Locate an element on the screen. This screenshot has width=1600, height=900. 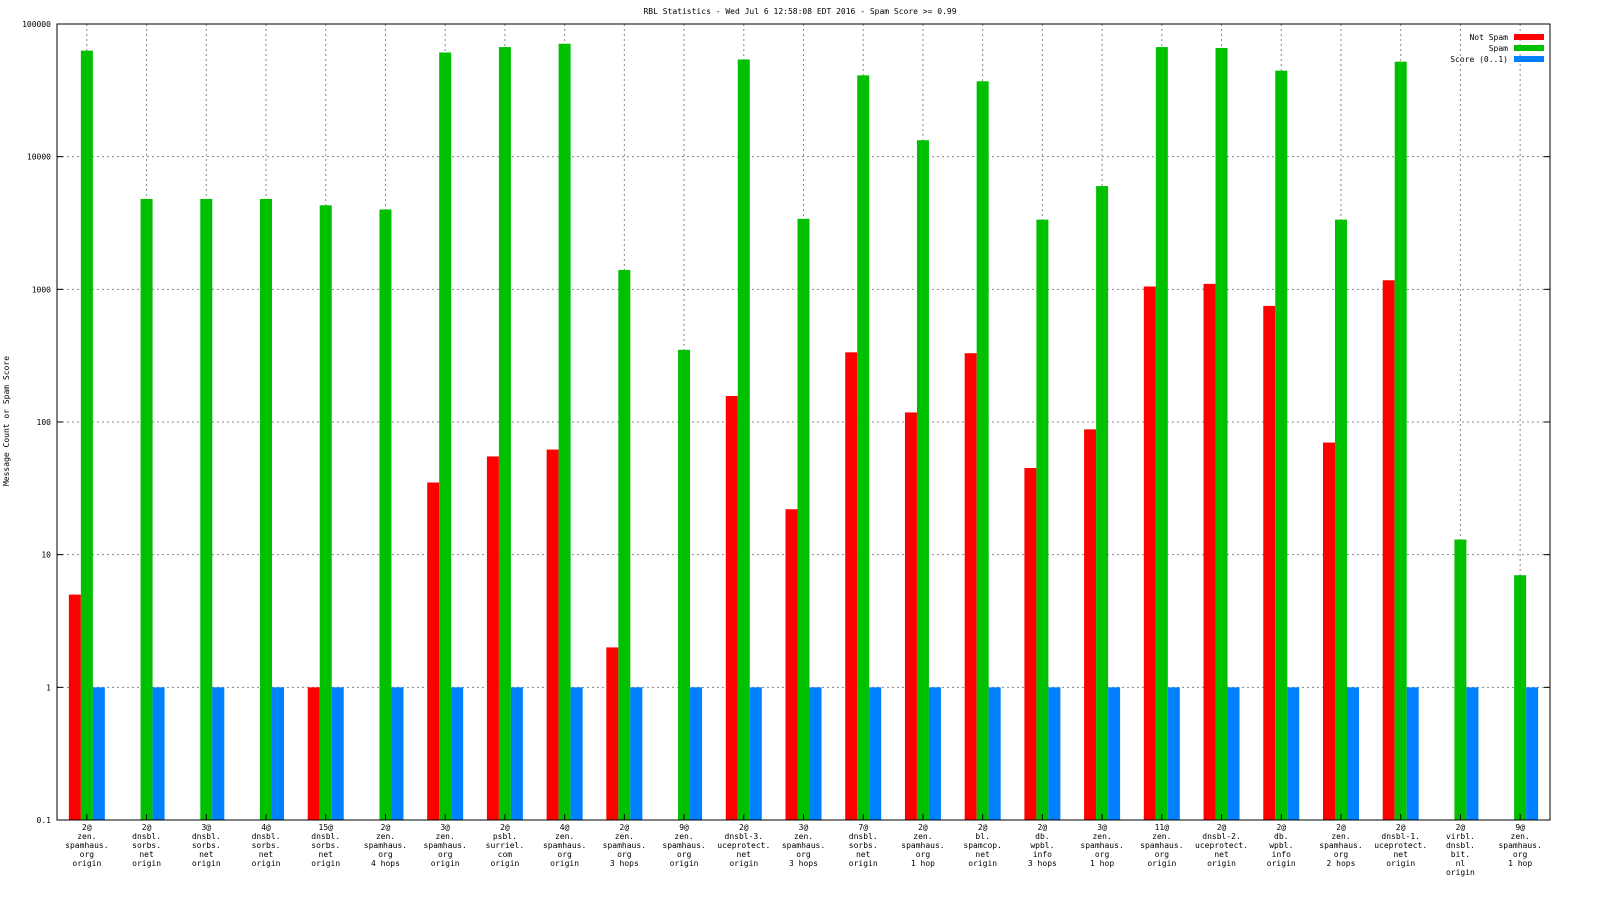
x-tick-label-line: info is located at coordinates (1281, 854).